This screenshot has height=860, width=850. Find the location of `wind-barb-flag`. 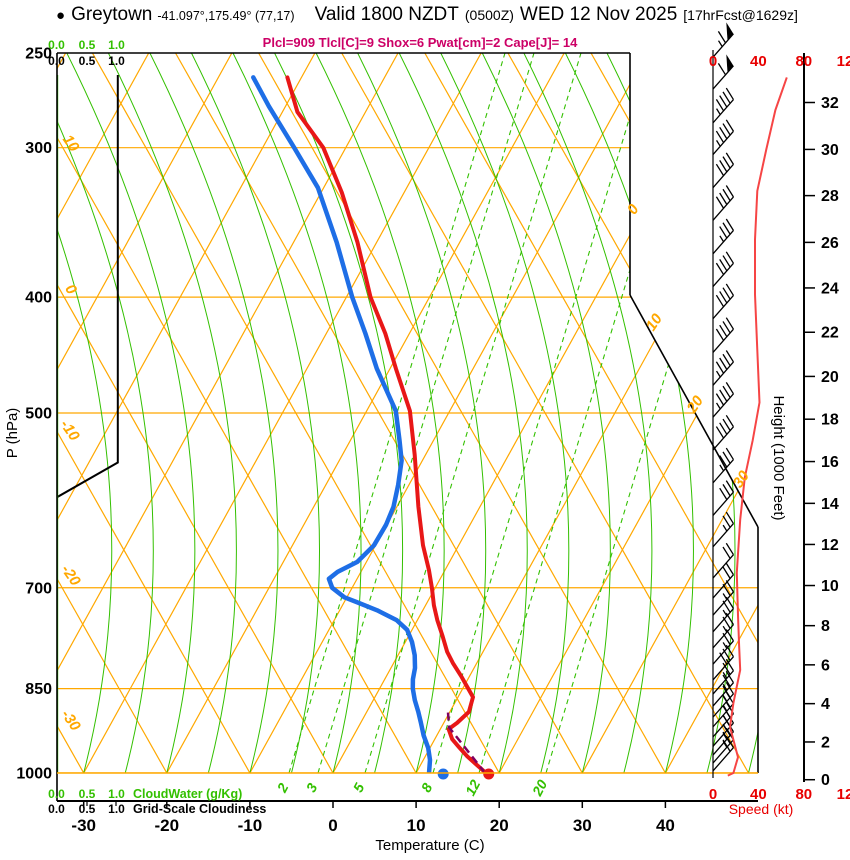

wind-barb-flag is located at coordinates (730, 63).